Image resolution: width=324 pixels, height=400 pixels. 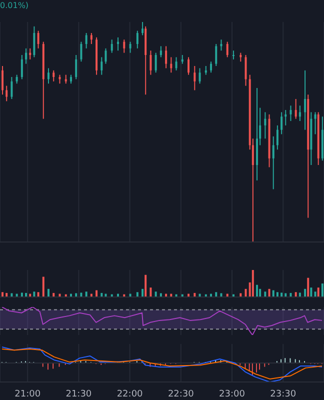 I want to click on x-tick-label: 23:00, so click(x=232, y=394).